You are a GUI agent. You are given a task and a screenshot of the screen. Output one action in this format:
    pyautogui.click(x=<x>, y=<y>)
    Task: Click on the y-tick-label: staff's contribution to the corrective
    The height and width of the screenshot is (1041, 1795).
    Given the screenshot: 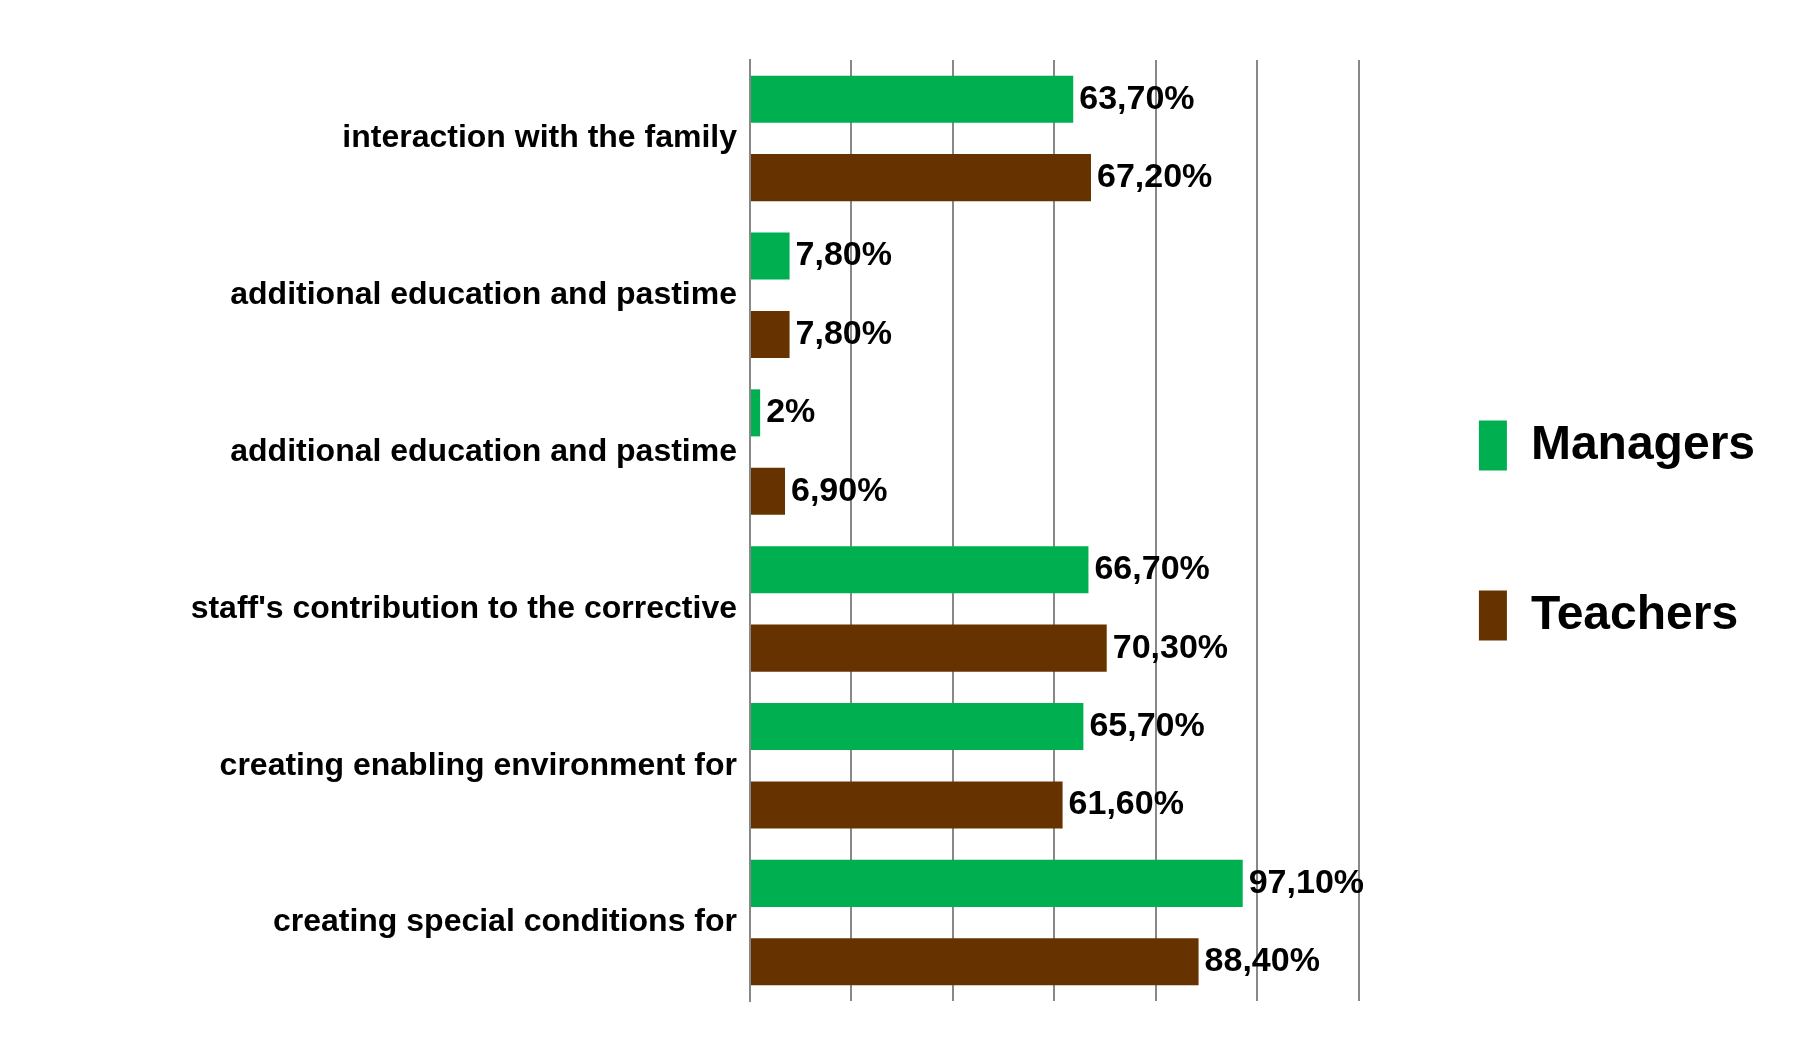 What is the action you would take?
    pyautogui.click(x=463, y=606)
    